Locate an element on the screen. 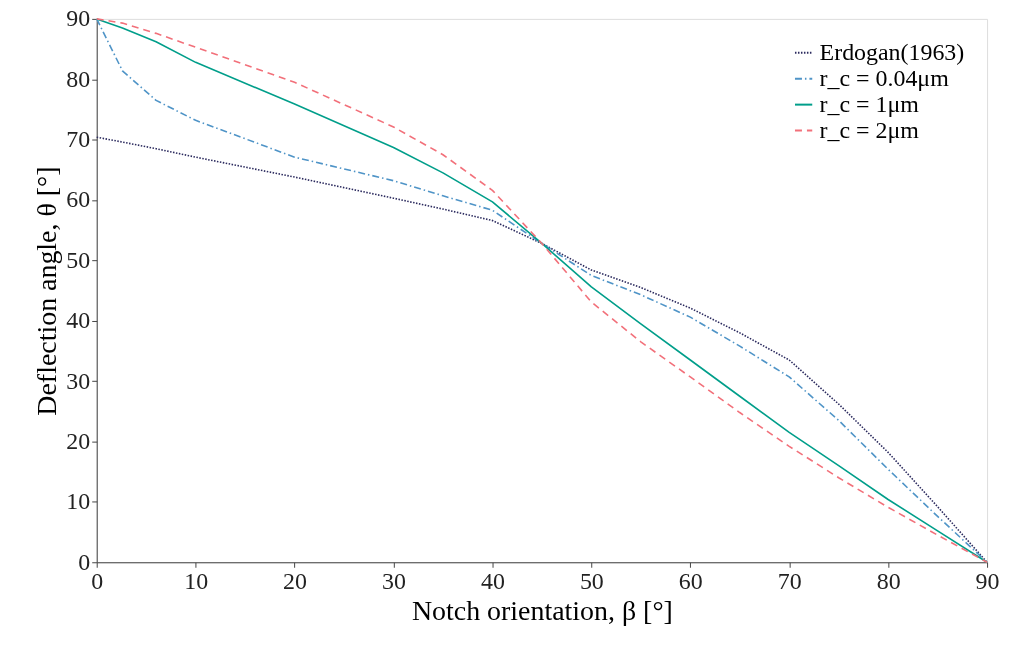  x-tick-label: 20 is located at coordinates (295, 580).